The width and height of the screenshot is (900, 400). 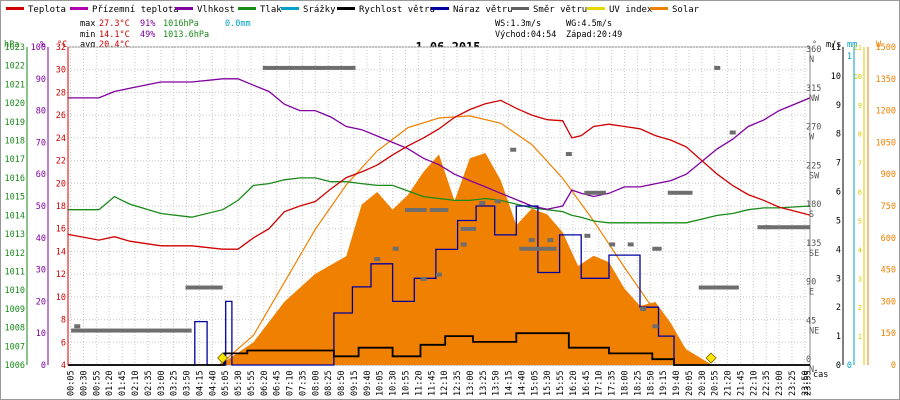 What do you see at coordinates (63, 321) in the screenshot?
I see `celsius-axis-tick: 8` at bounding box center [63, 321].